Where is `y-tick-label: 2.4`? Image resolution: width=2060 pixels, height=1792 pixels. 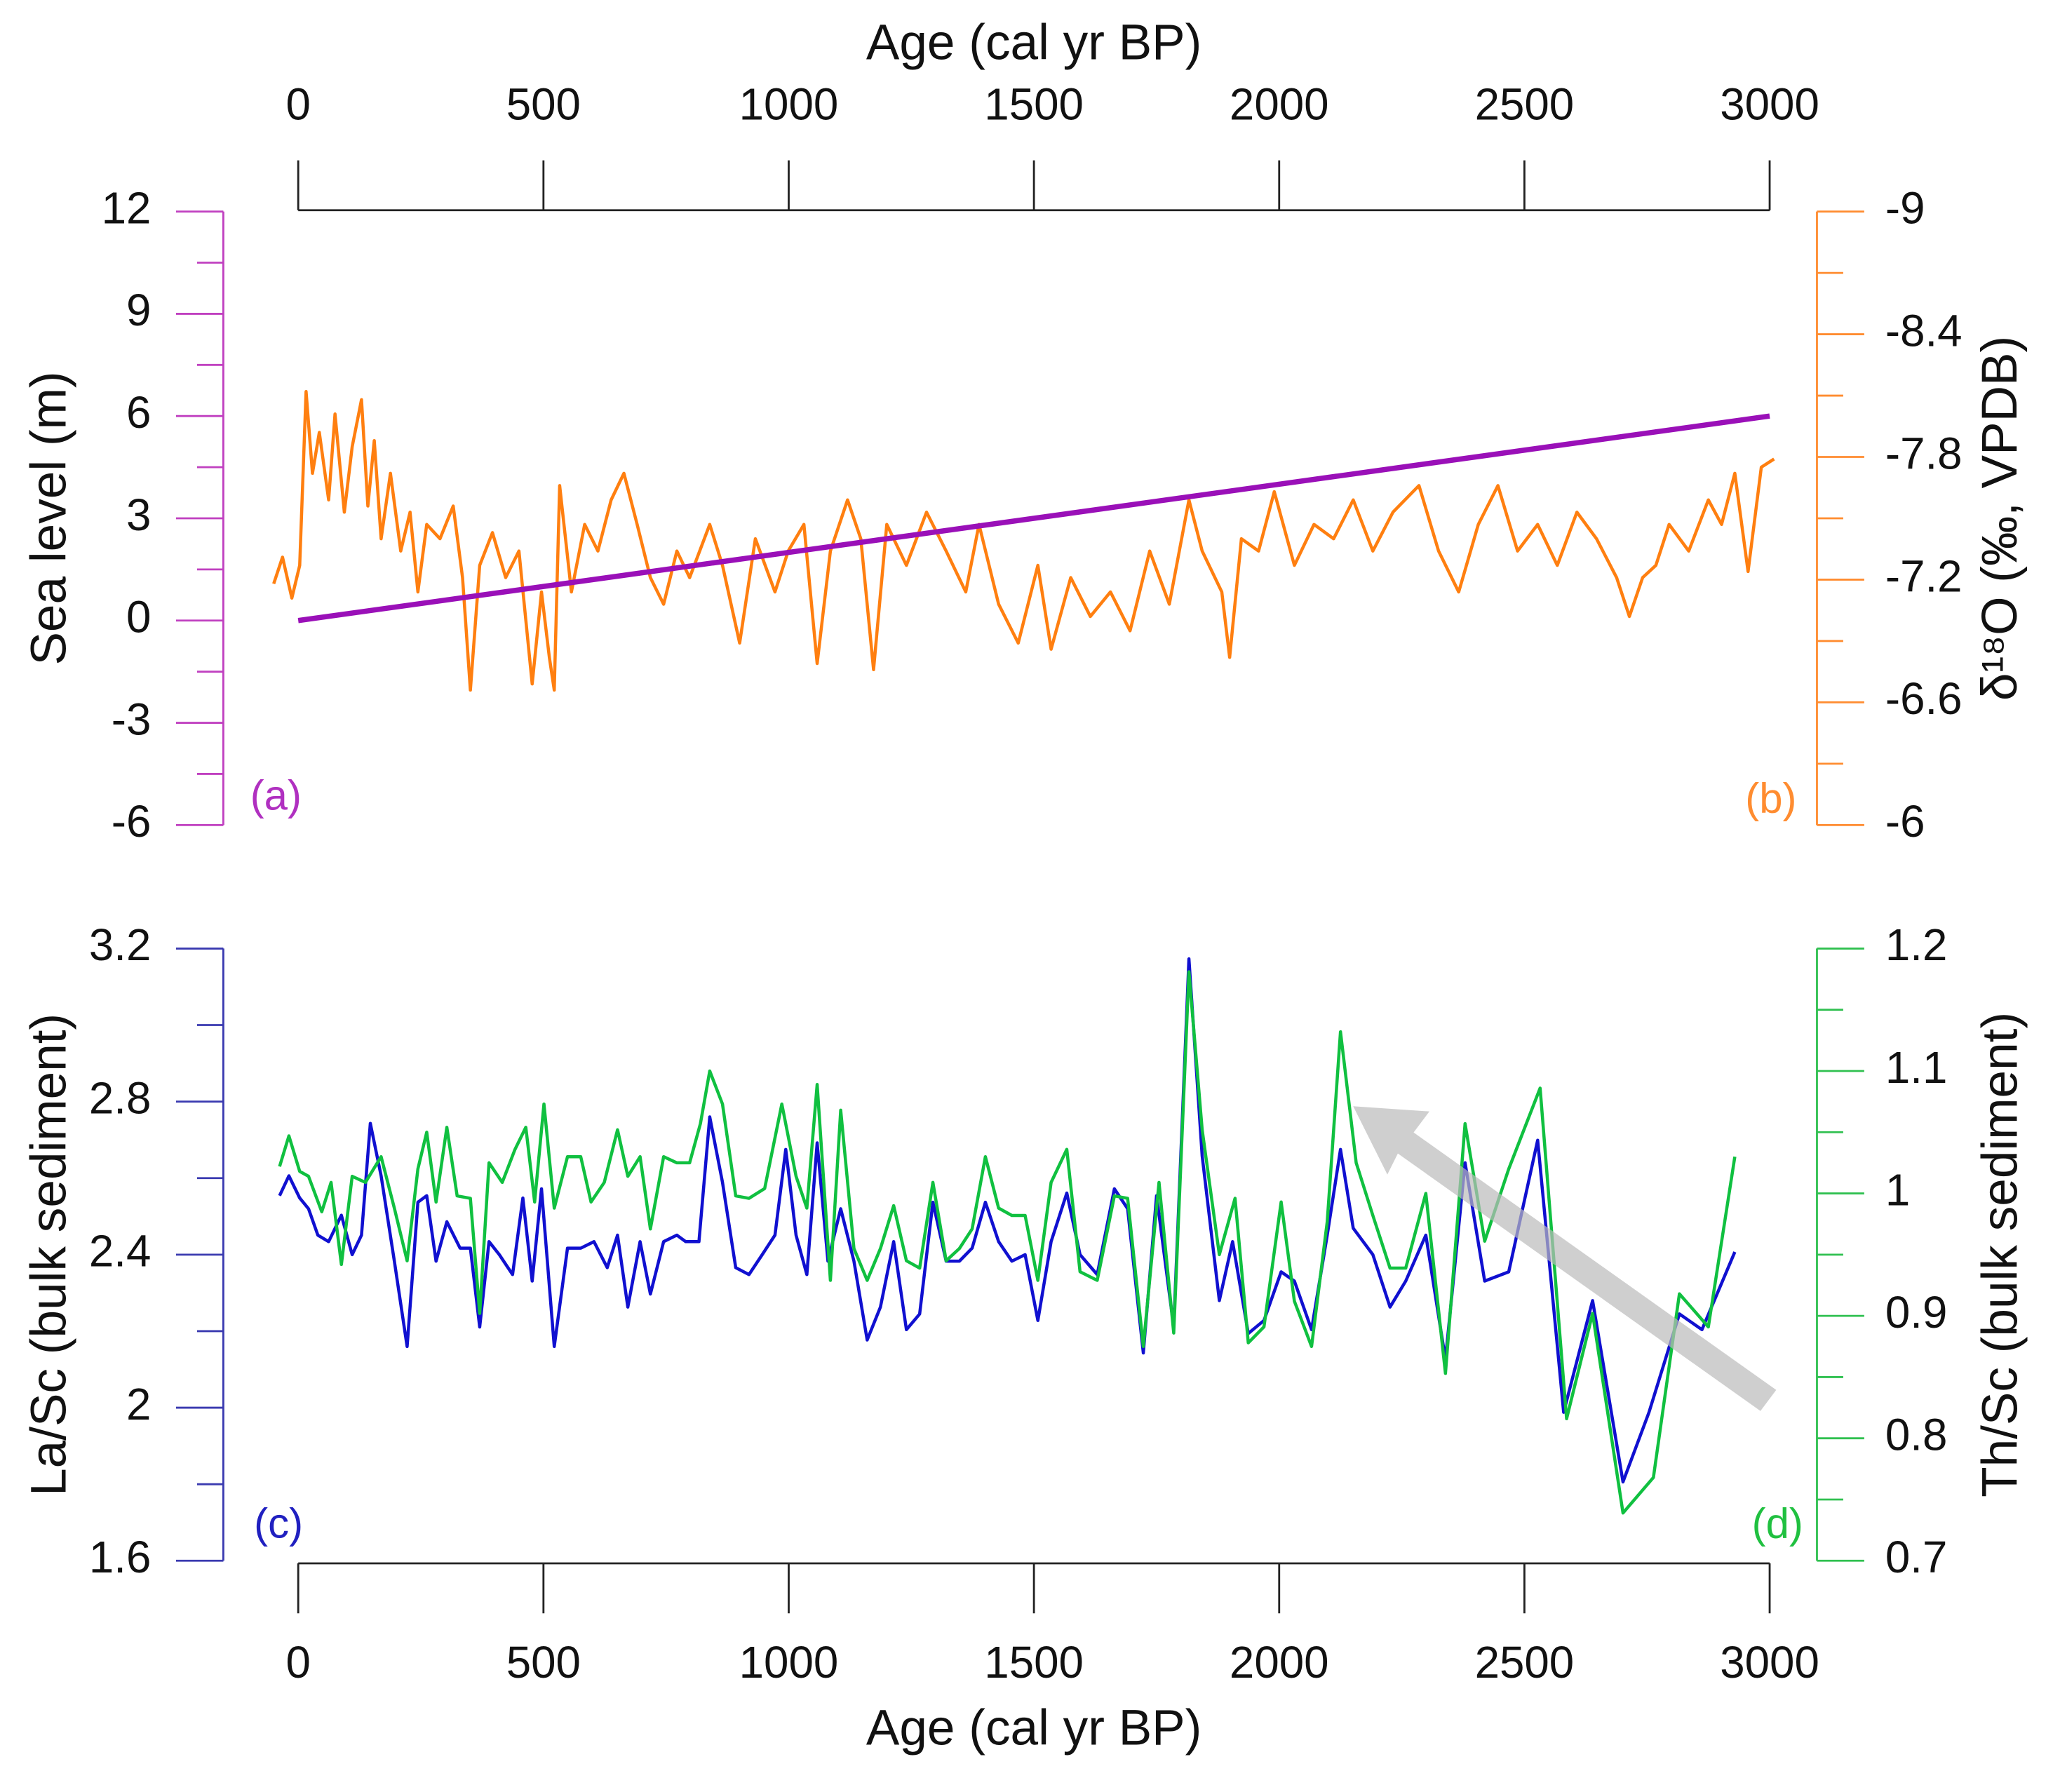
y-tick-label: 2.4 is located at coordinates (120, 1251).